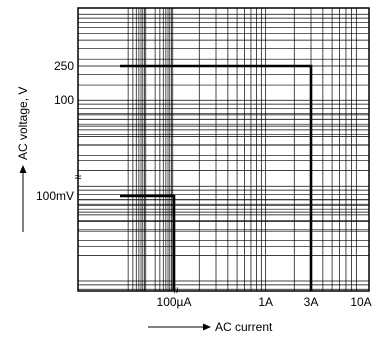 The width and height of the screenshot is (375, 337). I want to click on axis-breaks: ≈≈, so click(129, 232).